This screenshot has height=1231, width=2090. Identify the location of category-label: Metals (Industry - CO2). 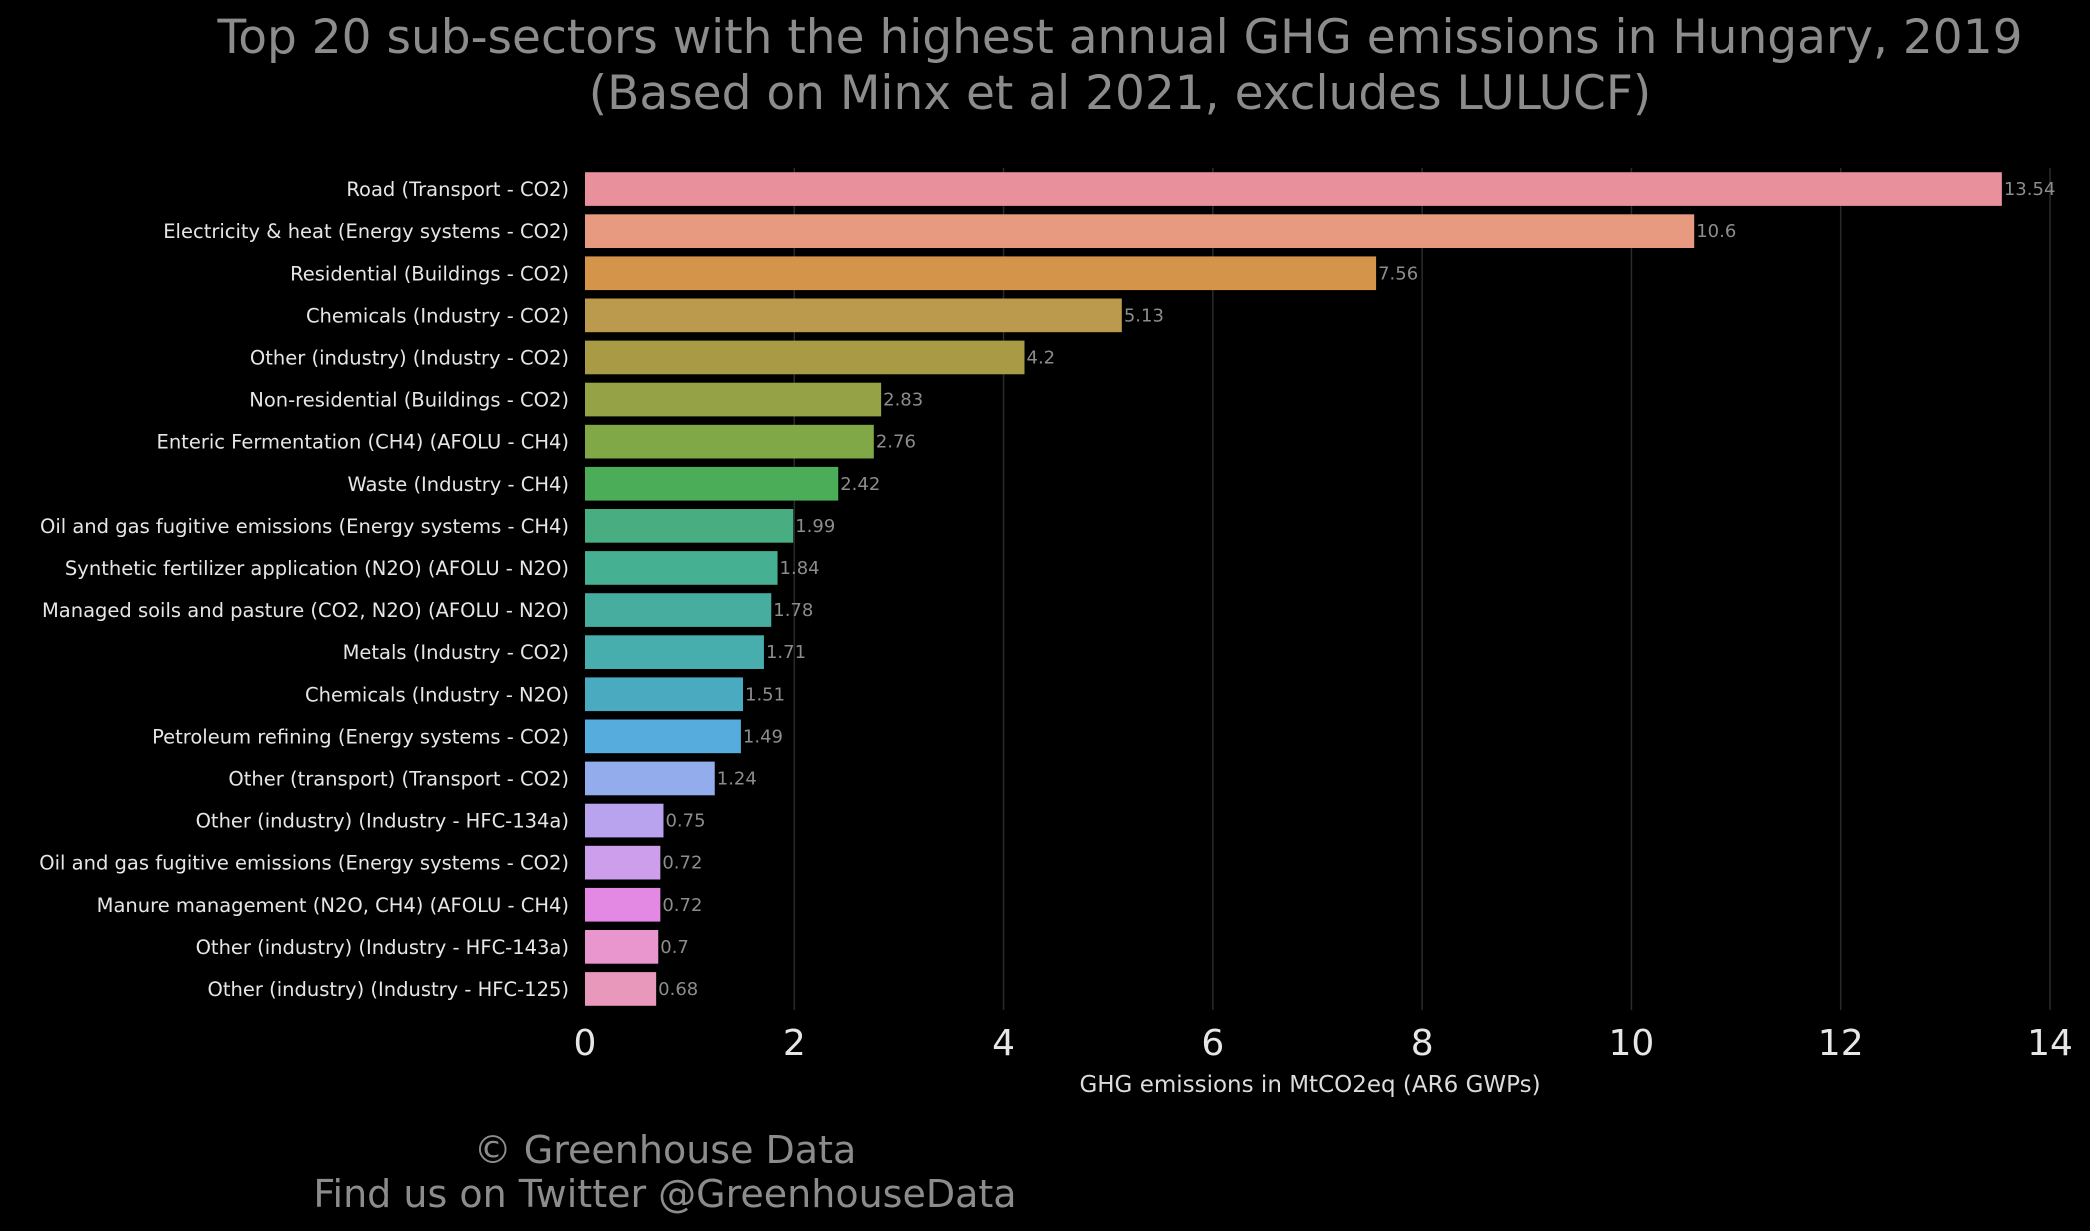
(456, 652).